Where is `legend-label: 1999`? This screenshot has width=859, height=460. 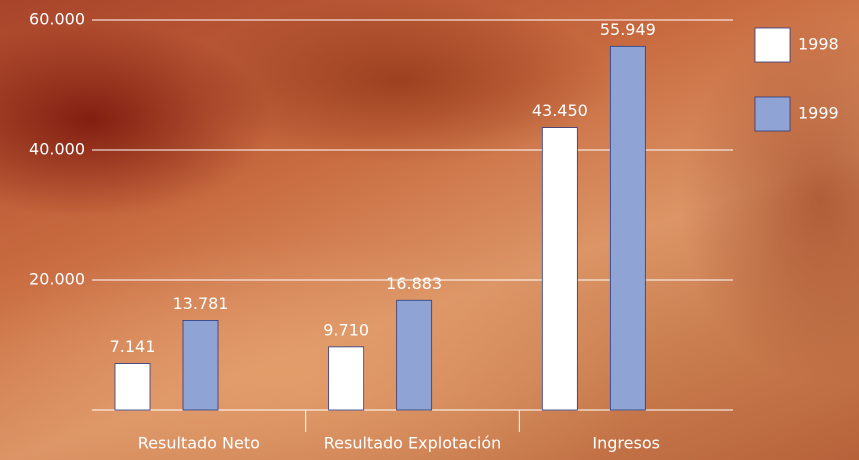
legend-label: 1999 is located at coordinates (818, 113).